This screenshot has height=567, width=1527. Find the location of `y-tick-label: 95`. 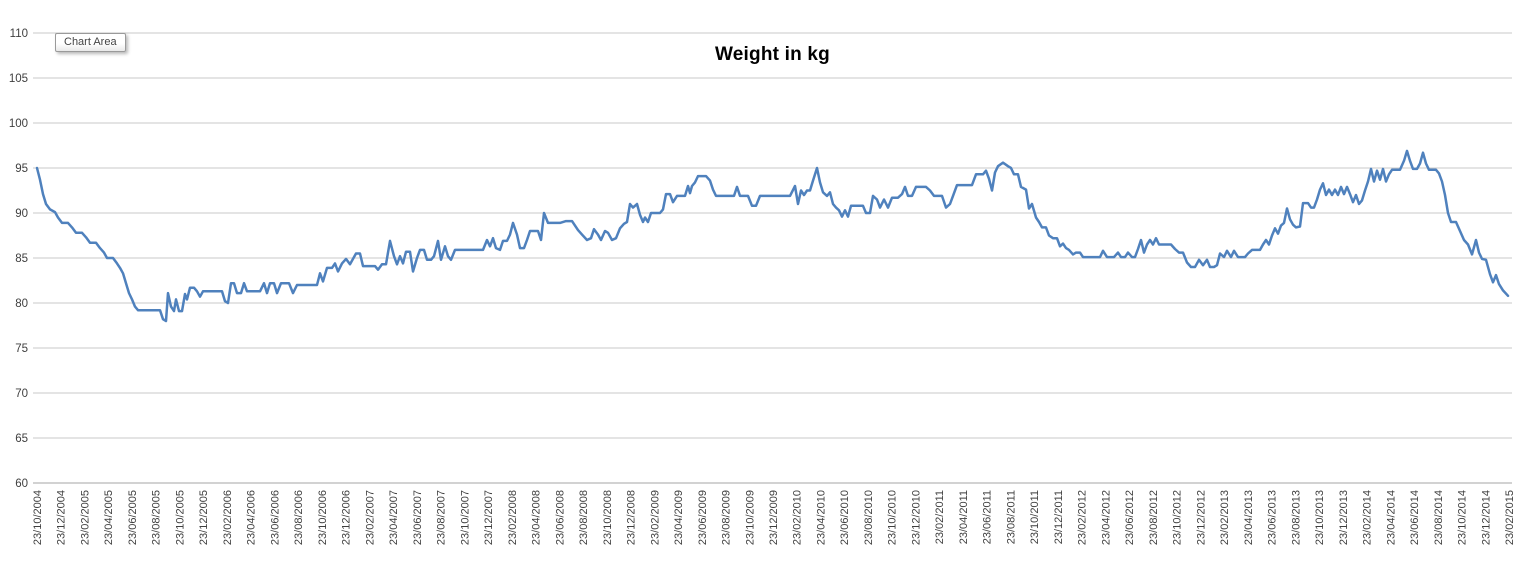

y-tick-label: 95 is located at coordinates (21, 169).